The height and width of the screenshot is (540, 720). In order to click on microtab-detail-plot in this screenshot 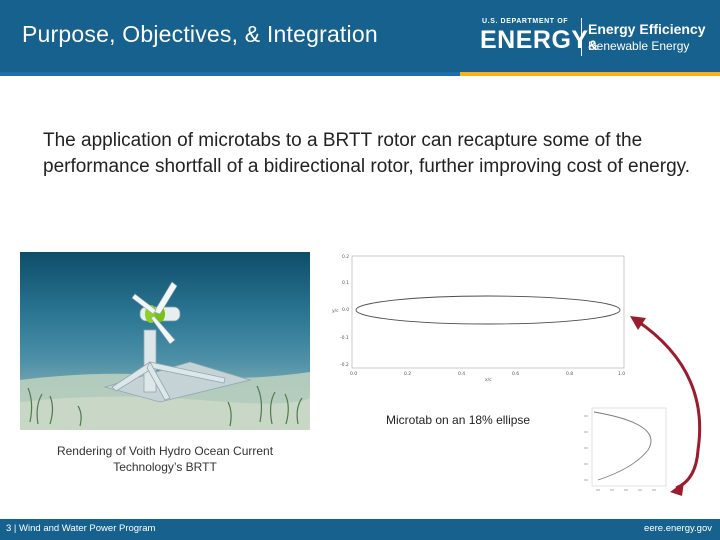, I will do `click(624, 450)`.